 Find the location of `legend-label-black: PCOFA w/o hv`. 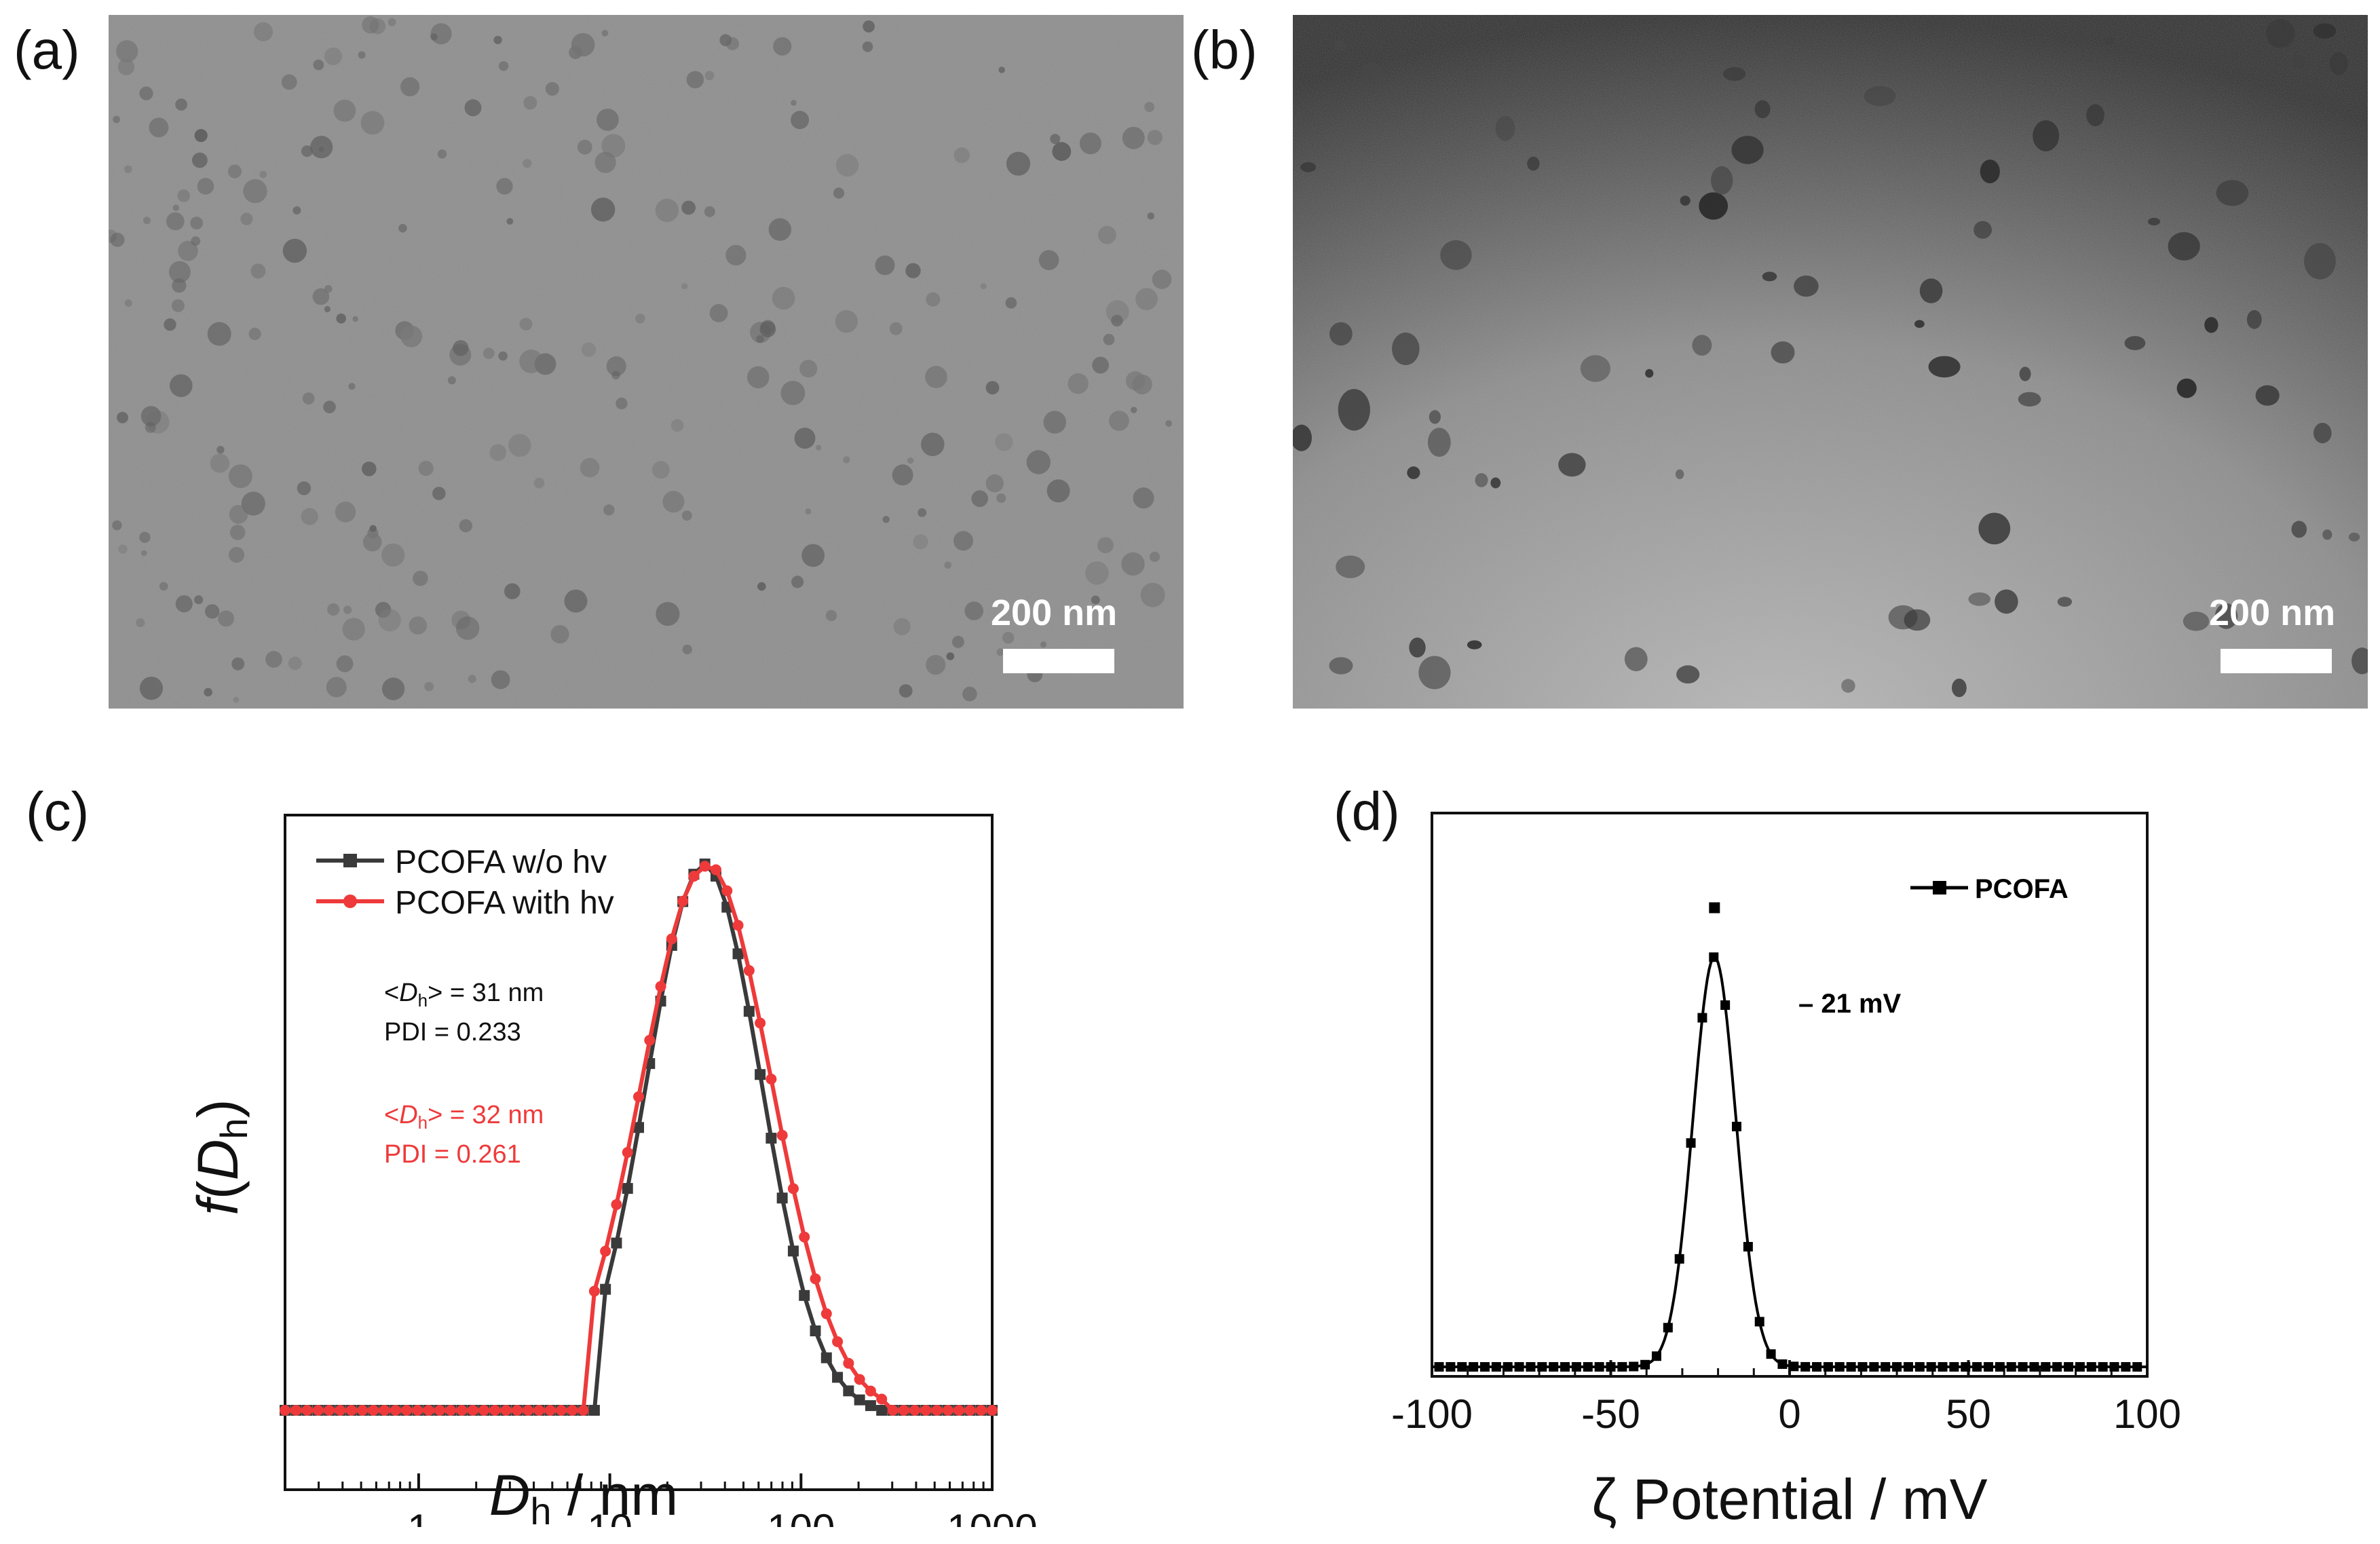

legend-label-black: PCOFA w/o hv is located at coordinates (501, 862).